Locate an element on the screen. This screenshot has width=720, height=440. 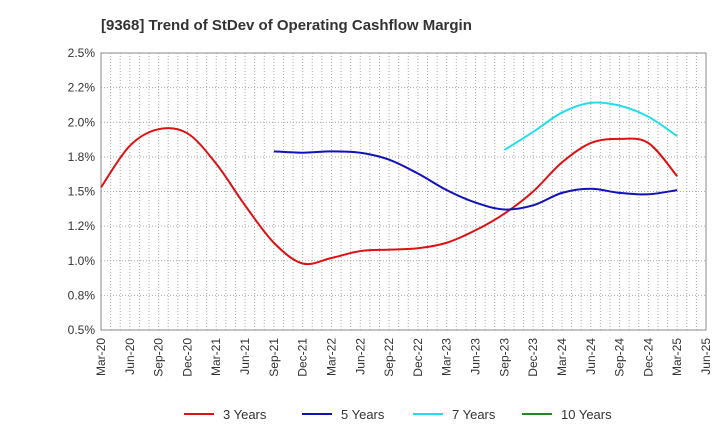
x-tick-label: Mar-23 is located at coordinates (447, 357).